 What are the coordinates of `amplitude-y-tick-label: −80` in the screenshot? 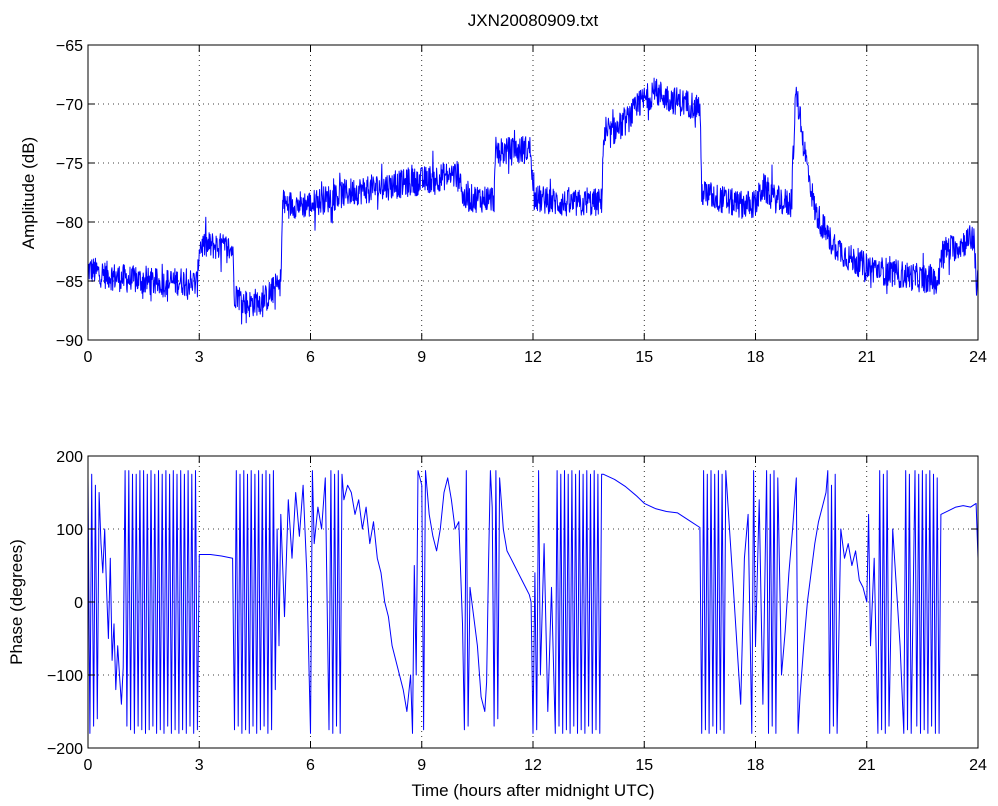 It's located at (69, 223).